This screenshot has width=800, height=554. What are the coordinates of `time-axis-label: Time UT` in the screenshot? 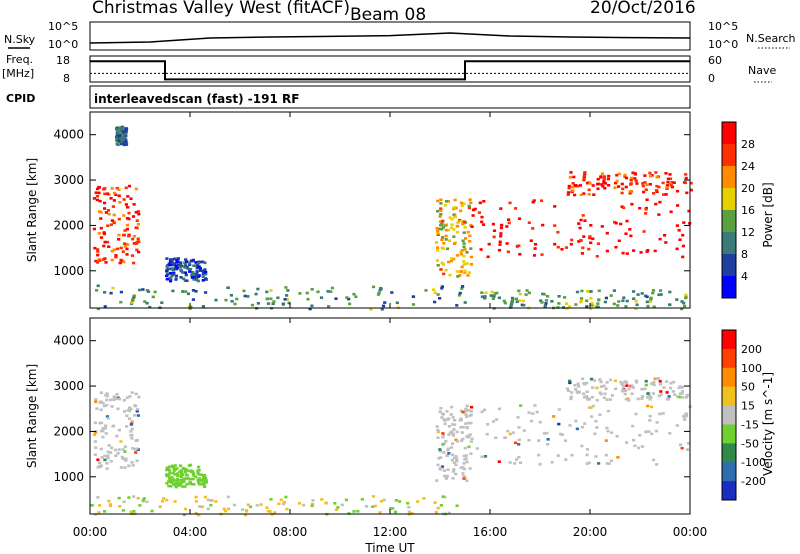 It's located at (389, 547).